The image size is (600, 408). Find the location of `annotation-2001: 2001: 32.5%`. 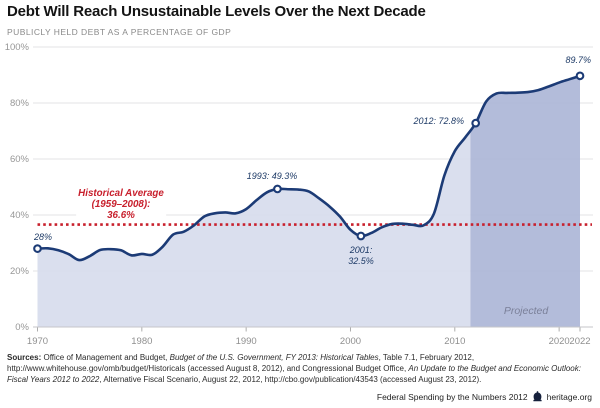

annotation-2001: 2001: 32.5% is located at coordinates (361, 255).